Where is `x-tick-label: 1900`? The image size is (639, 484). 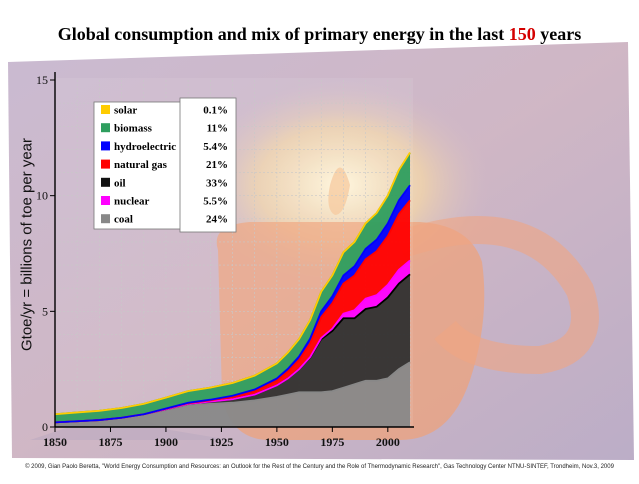 x-tick-label: 1900 is located at coordinates (166, 442).